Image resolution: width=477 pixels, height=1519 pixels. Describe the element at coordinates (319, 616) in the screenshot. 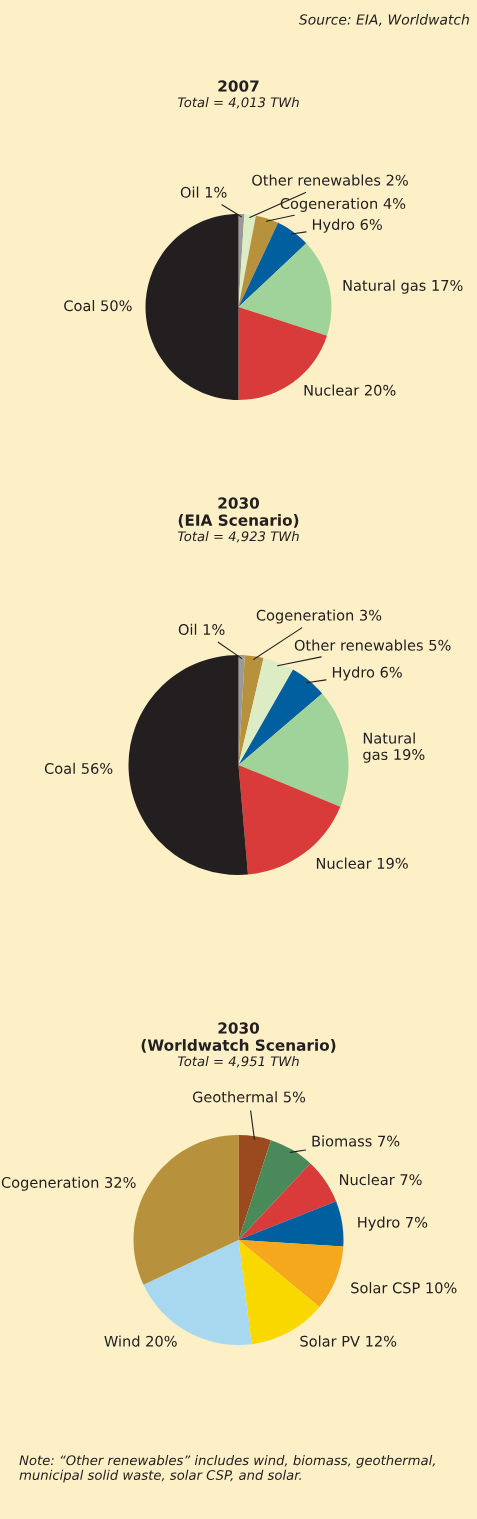

I see `slice-label: Cogeneration 3%` at that location.